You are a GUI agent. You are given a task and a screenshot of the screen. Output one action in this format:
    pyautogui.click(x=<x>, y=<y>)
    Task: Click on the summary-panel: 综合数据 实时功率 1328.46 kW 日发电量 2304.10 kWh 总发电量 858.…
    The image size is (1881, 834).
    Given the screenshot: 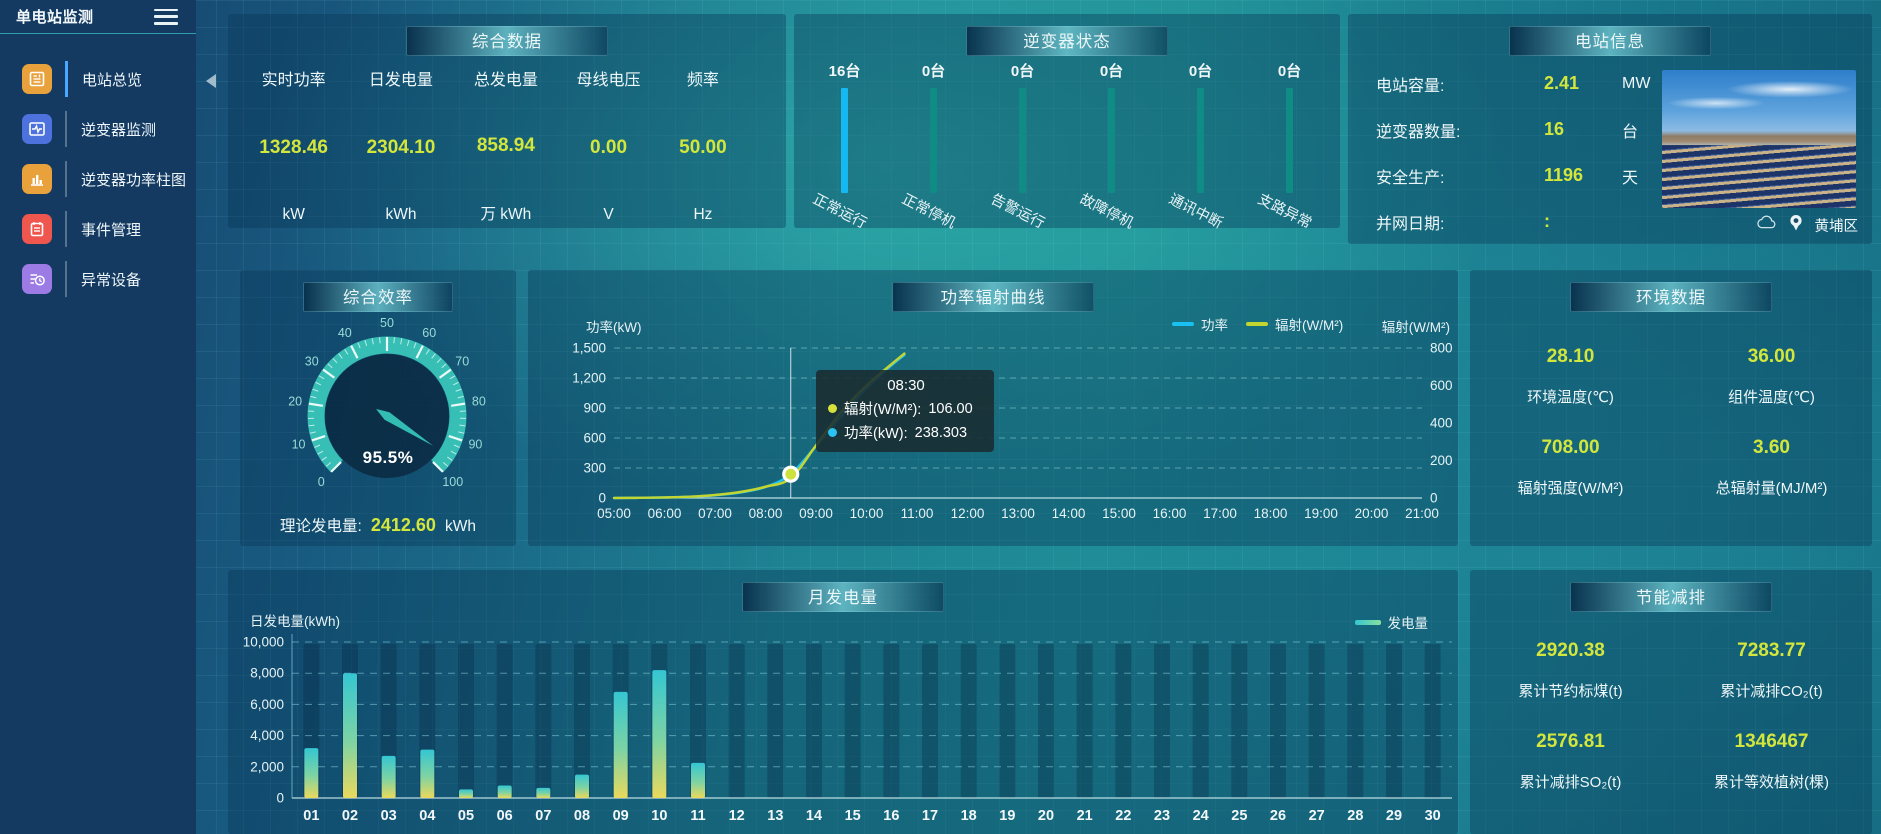 What is the action you would take?
    pyautogui.click(x=507, y=121)
    